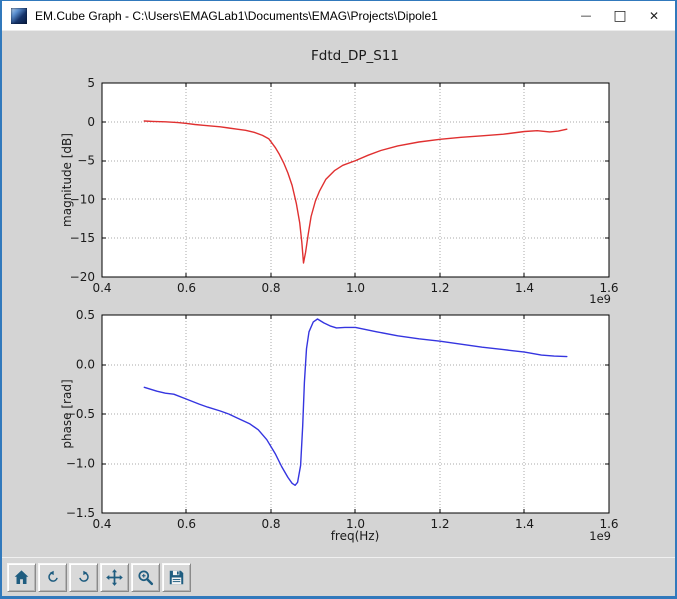  I want to click on y-tick-label: −5, so click(86, 161).